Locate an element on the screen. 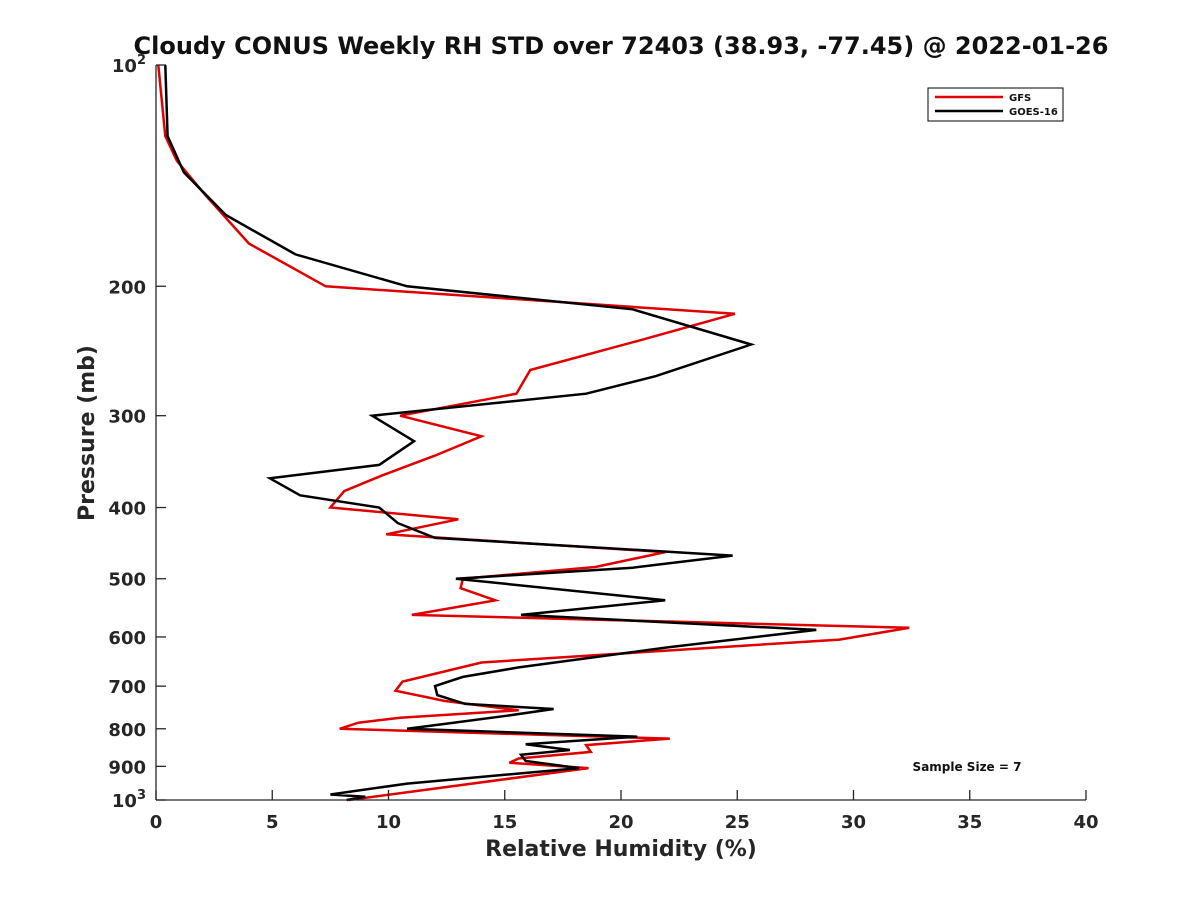  x-tick-label: 30 is located at coordinates (853, 822).